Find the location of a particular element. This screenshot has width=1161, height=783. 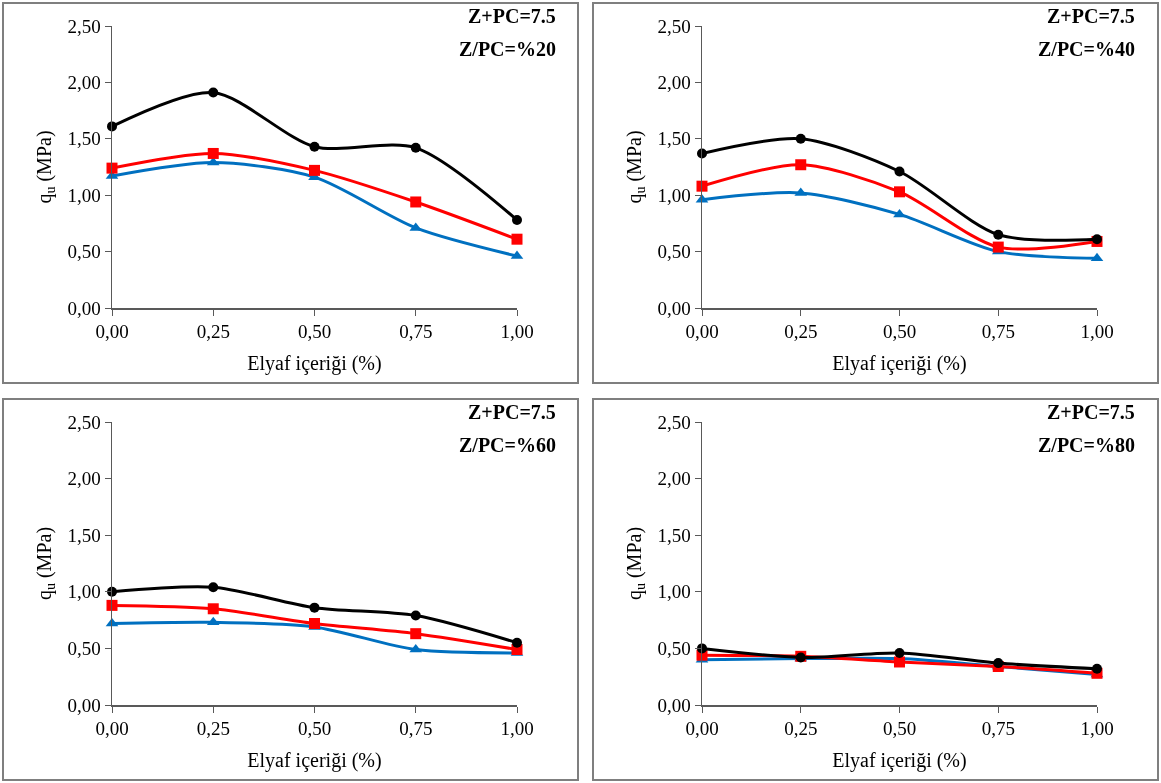

annotation: Z/PC=%40 is located at coordinates (1086, 49).